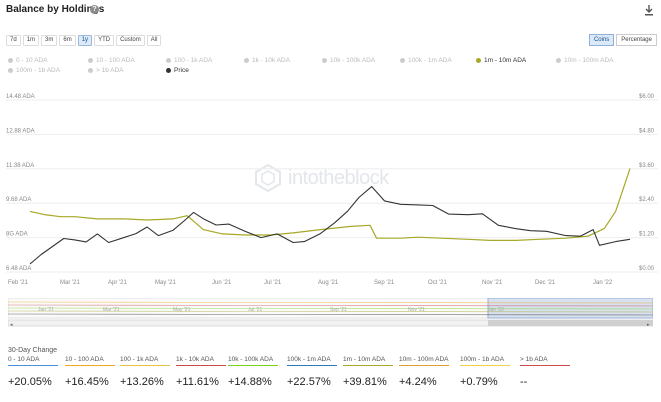 The width and height of the screenshot is (661, 402). What do you see at coordinates (550, 372) in the screenshot?
I see `change-item: > 1b ADA --` at bounding box center [550, 372].